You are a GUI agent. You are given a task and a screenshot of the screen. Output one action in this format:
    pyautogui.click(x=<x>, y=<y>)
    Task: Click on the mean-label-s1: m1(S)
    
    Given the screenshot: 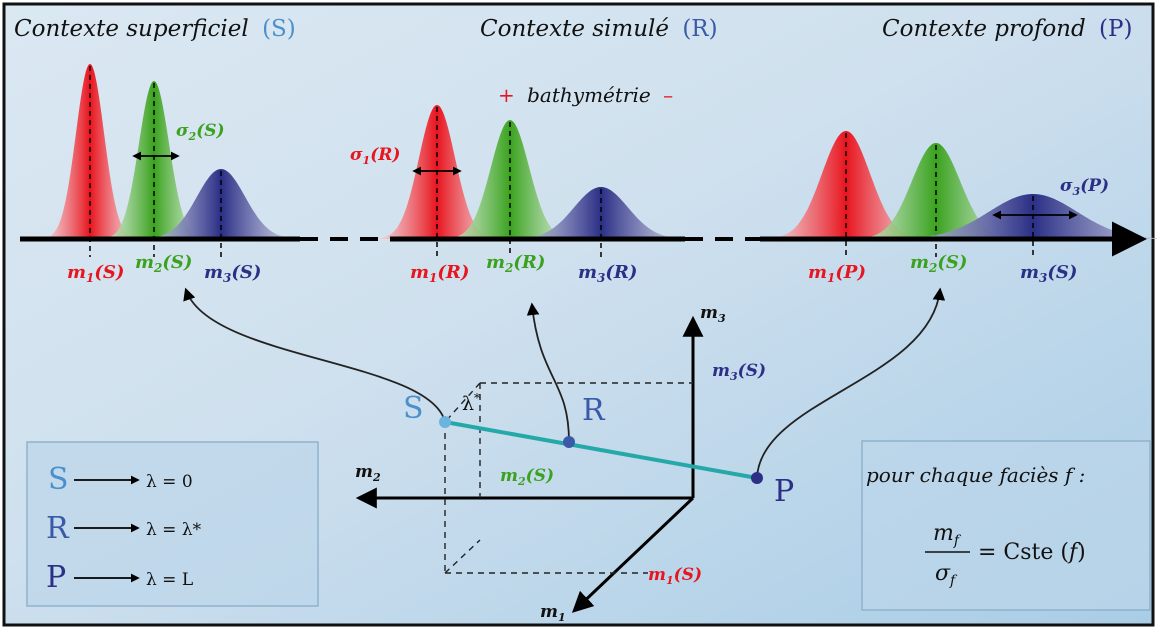 What is the action you would take?
    pyautogui.click(x=95, y=273)
    